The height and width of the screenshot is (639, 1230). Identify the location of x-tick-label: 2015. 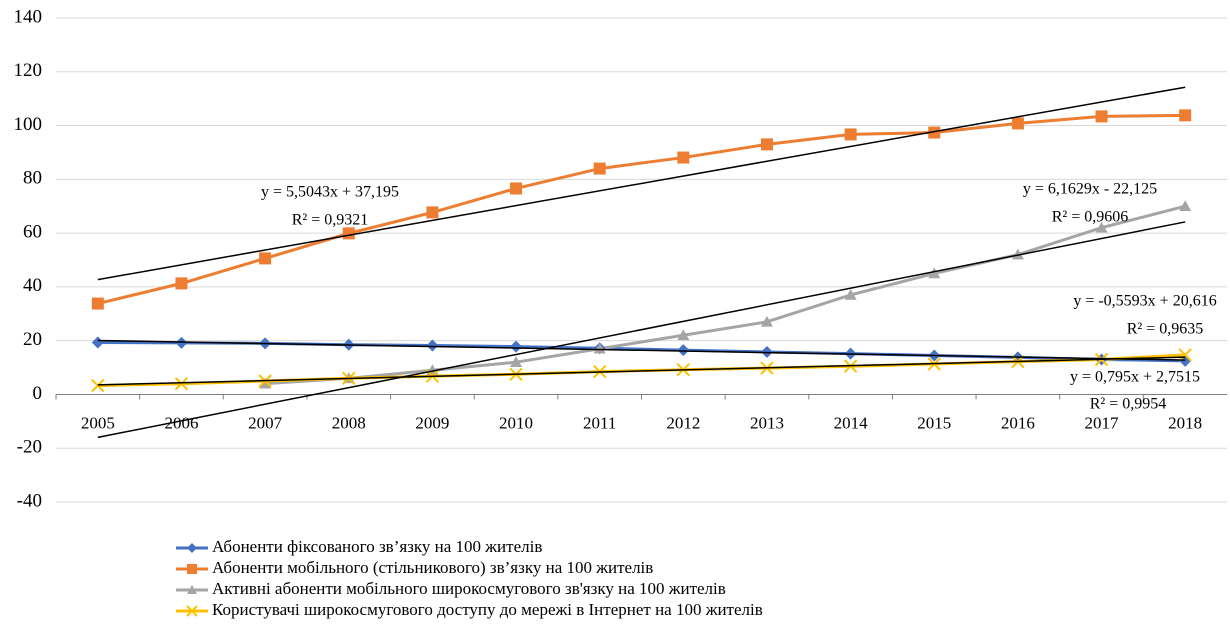
(934, 422).